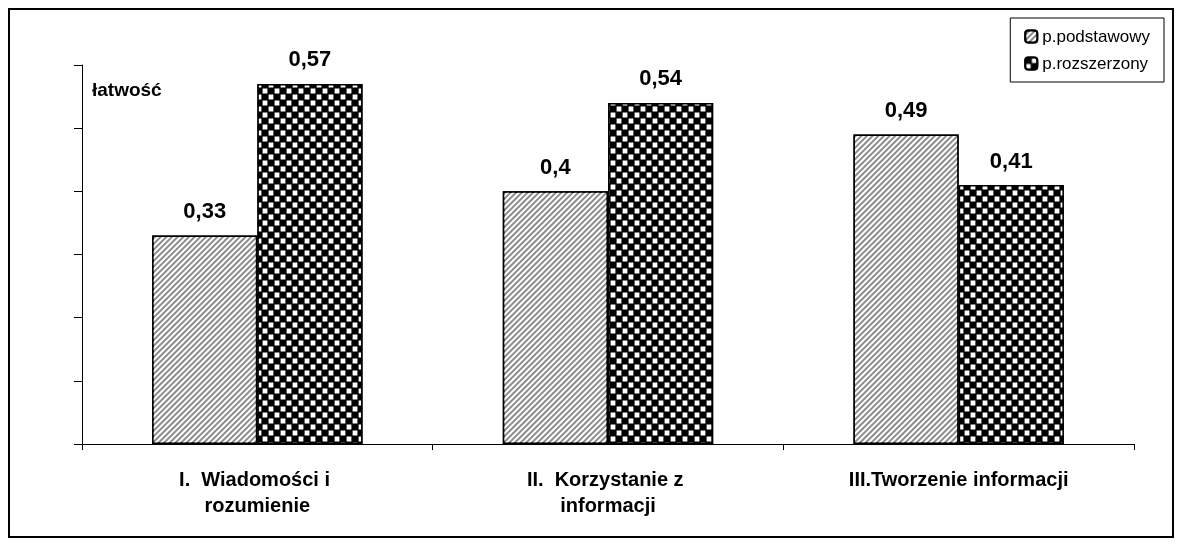 Image resolution: width=1184 pixels, height=550 pixels. Describe the element at coordinates (556, 166) in the screenshot. I see `data-label: 0,4` at that location.